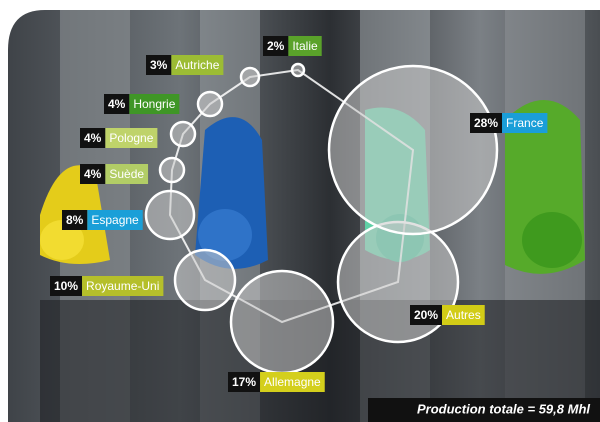 This screenshot has width=600, height=422. I want to click on category-label: Espagne, so click(115, 220).